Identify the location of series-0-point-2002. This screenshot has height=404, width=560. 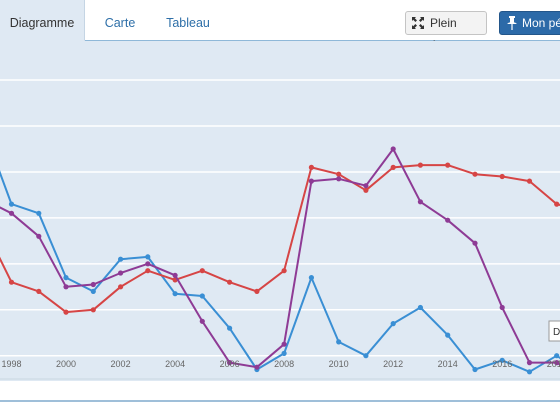
(121, 259).